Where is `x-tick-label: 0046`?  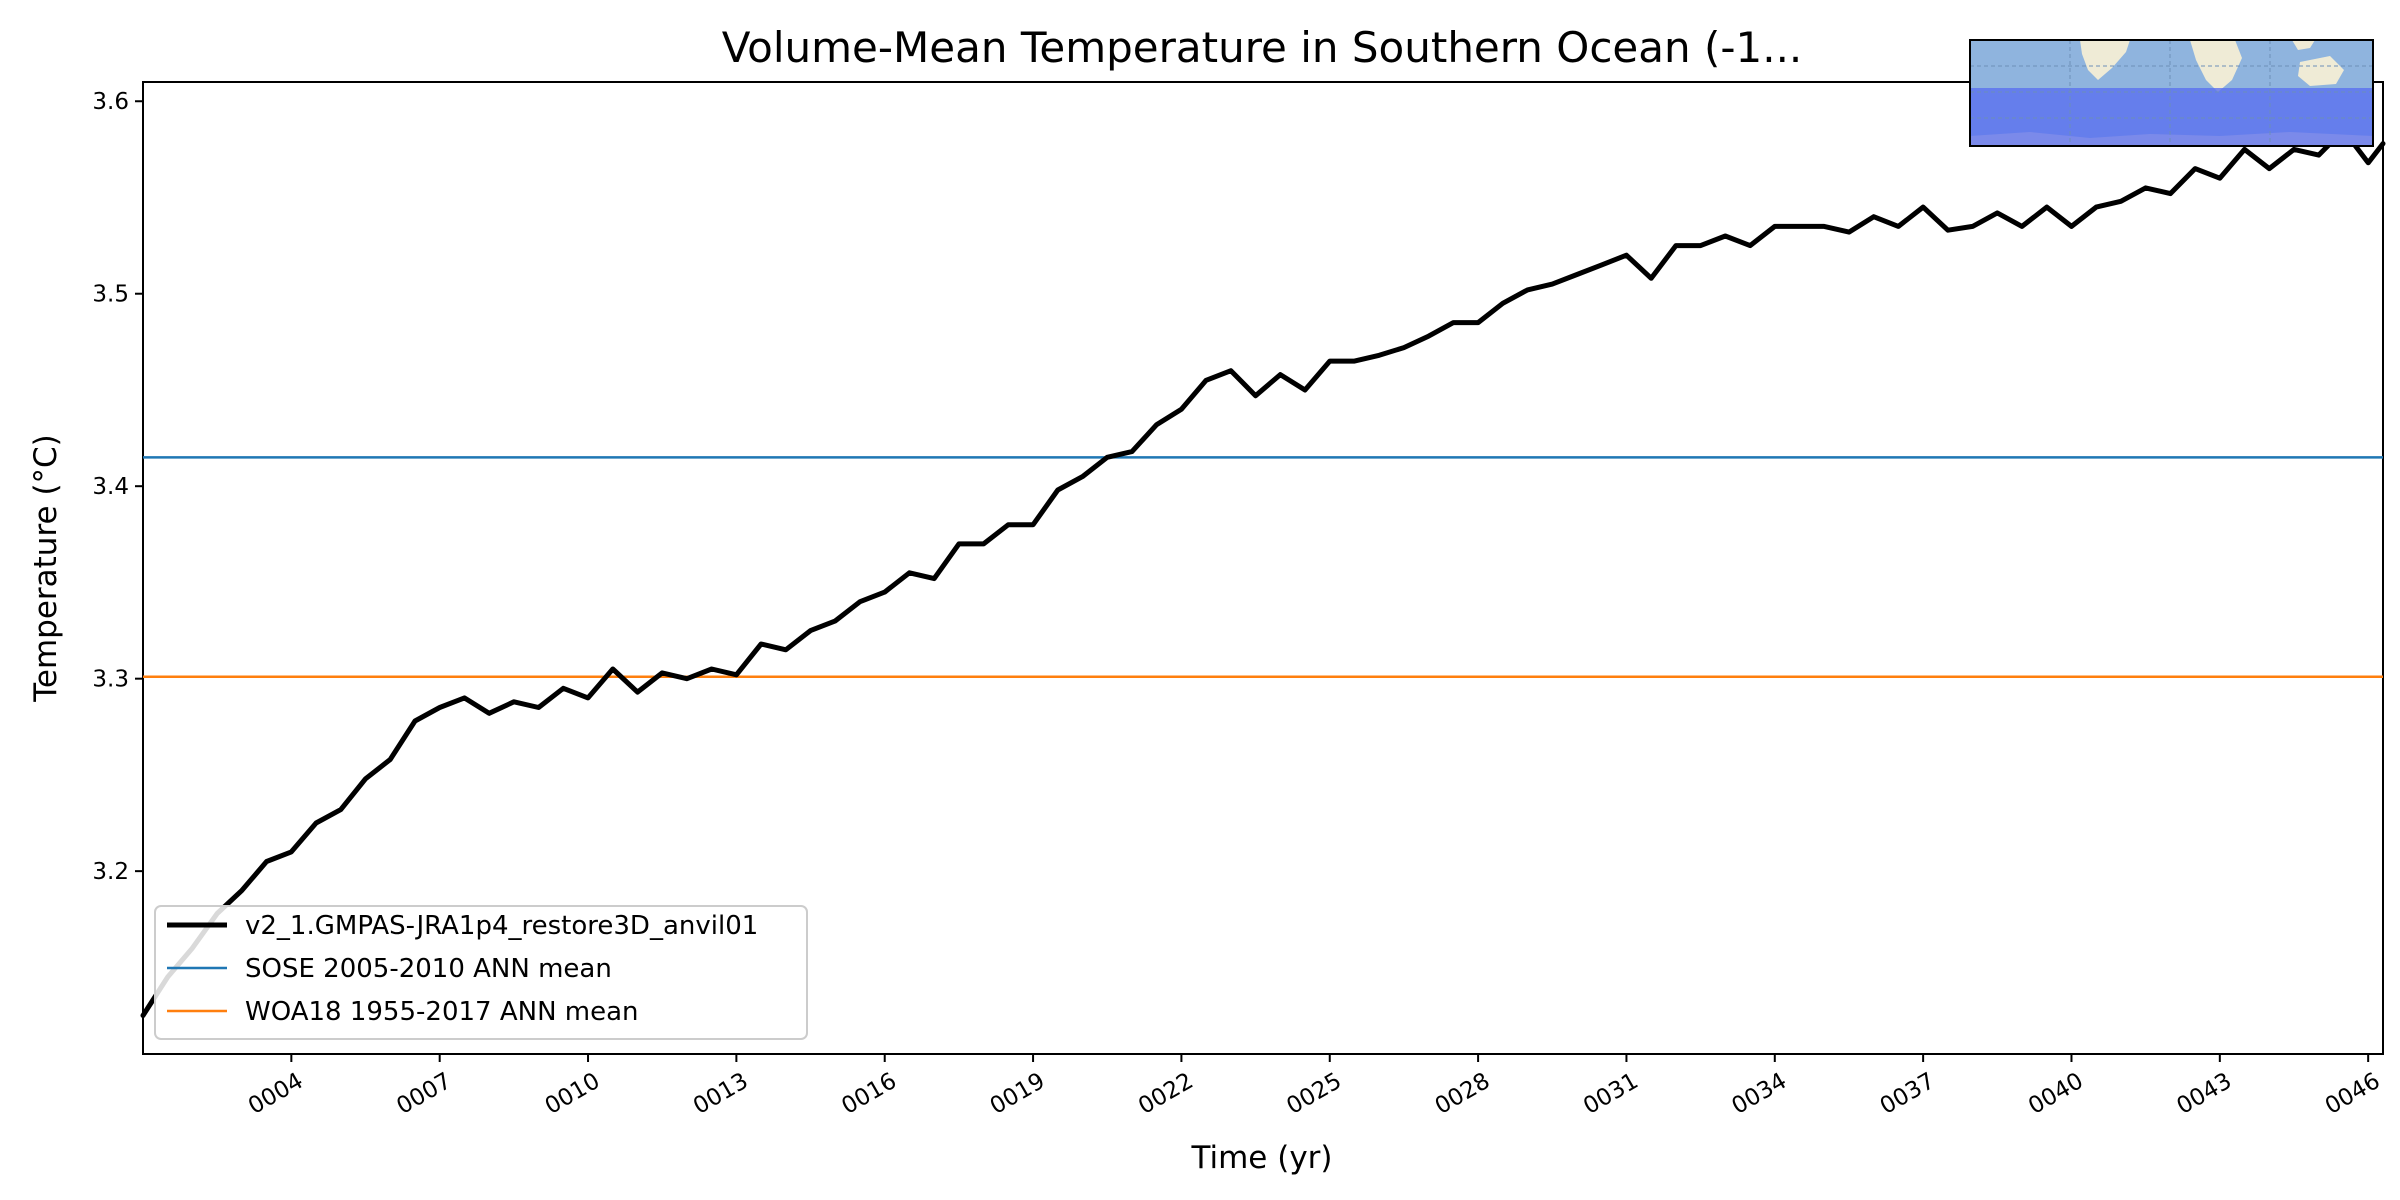
x-tick-label: 0046 is located at coordinates (2353, 1094).